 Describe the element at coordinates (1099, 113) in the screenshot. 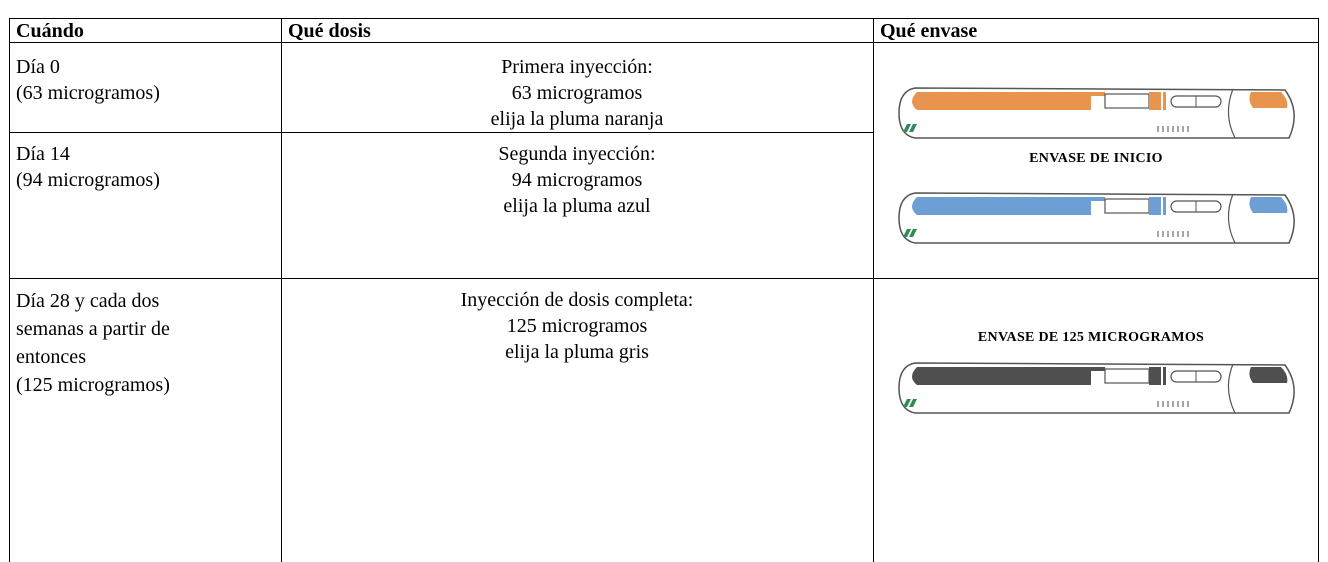

I see `orange-pen-image` at that location.